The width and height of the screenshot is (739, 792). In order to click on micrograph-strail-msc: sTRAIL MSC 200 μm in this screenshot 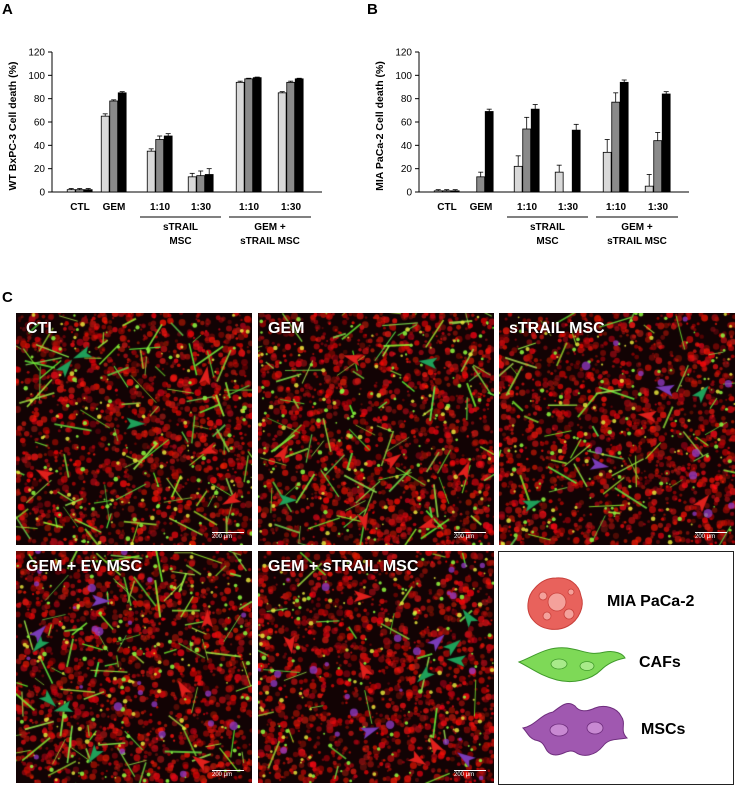, I will do `click(617, 429)`.